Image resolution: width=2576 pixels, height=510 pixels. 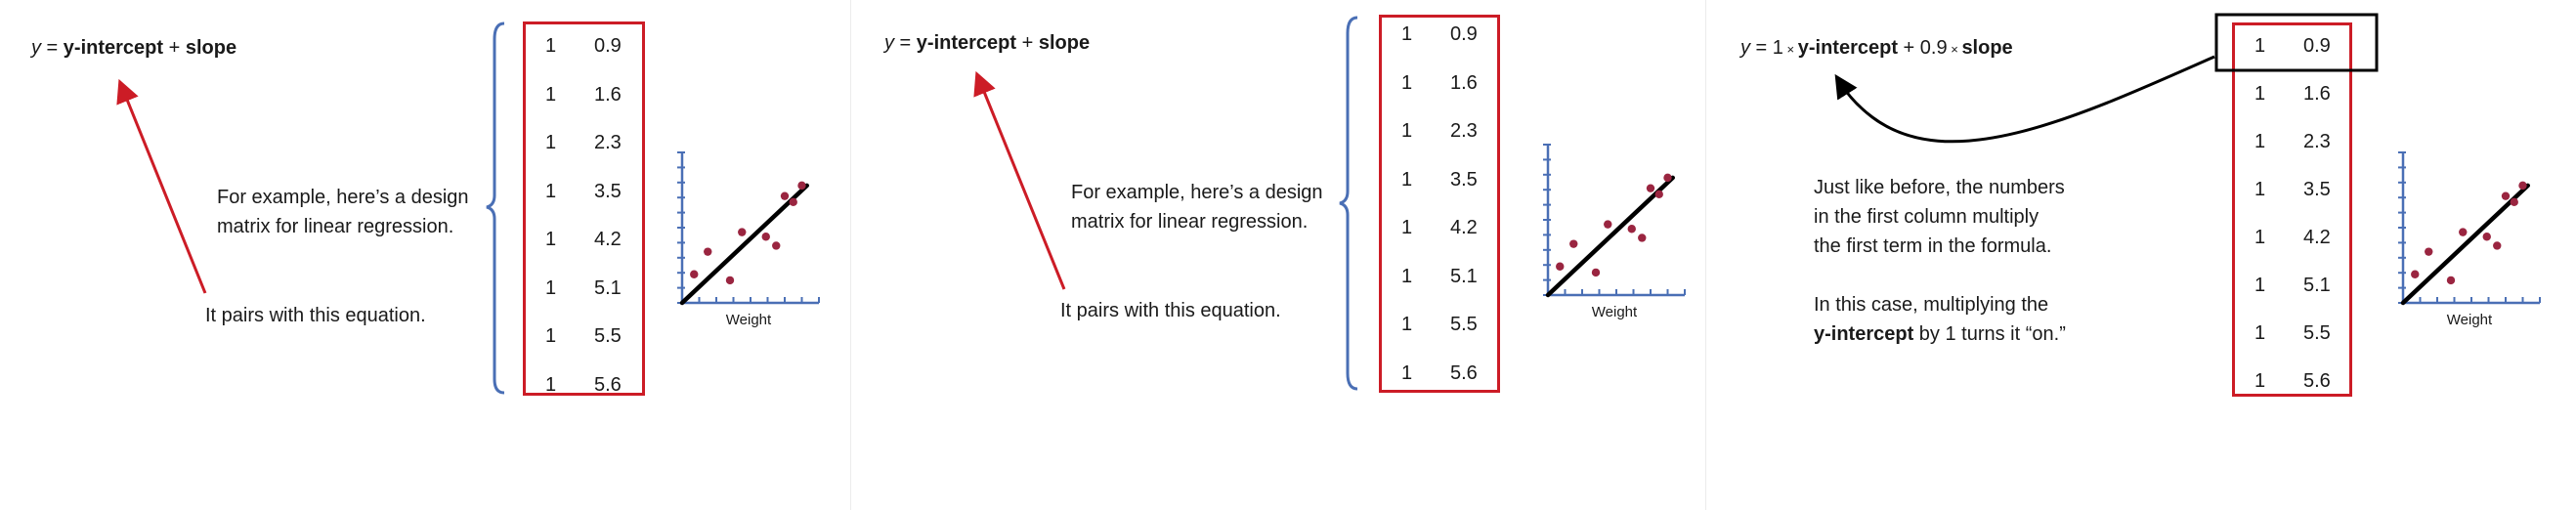 What do you see at coordinates (608, 287) in the screenshot?
I see `matrix-cell-value: 5.1` at bounding box center [608, 287].